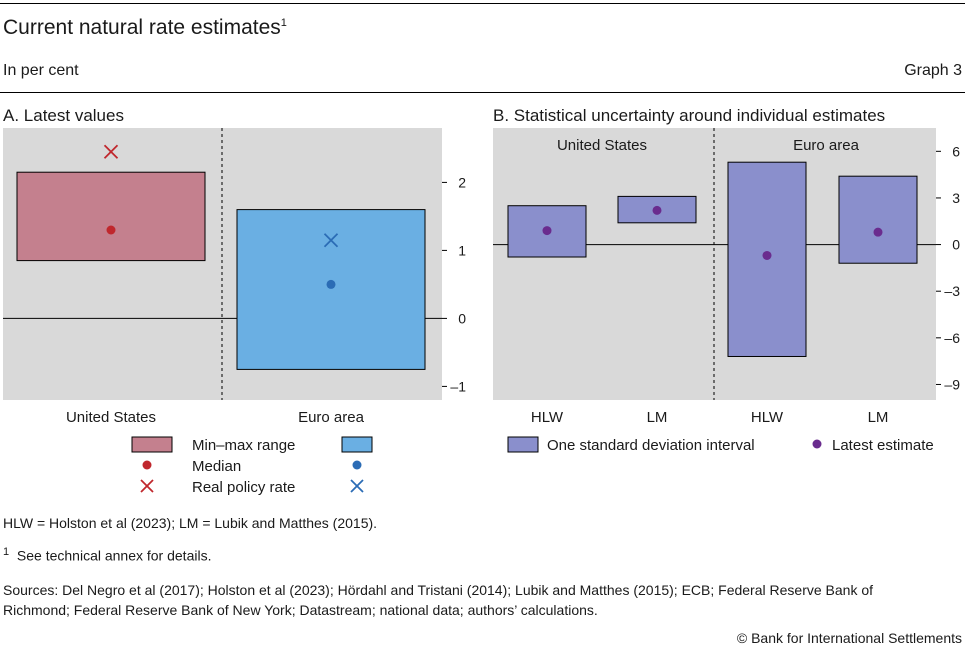  Describe the element at coordinates (651, 445) in the screenshot. I see `legend-sd-interval-label: One standard deviation interval` at that location.